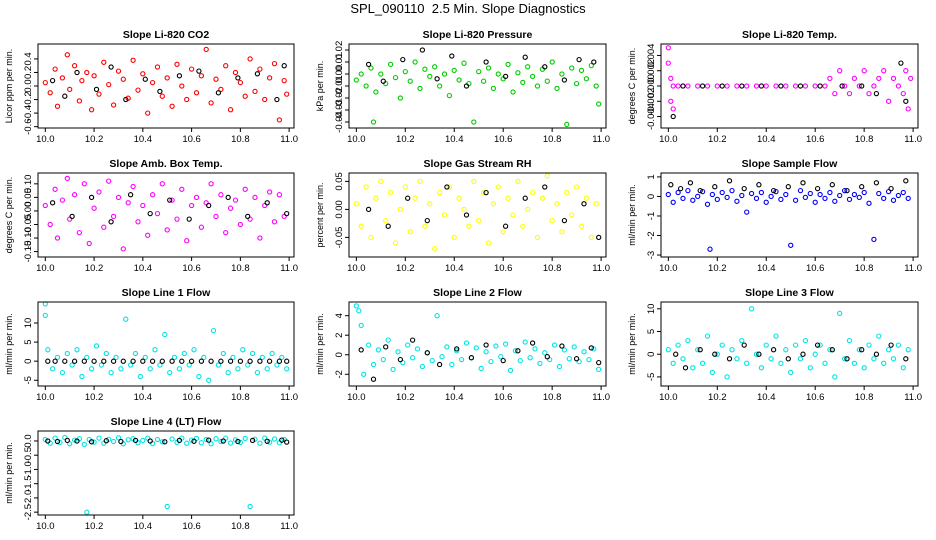  What do you see at coordinates (28, 58) in the screenshot?
I see `y-tick-label: 0.4` at bounding box center [28, 58].